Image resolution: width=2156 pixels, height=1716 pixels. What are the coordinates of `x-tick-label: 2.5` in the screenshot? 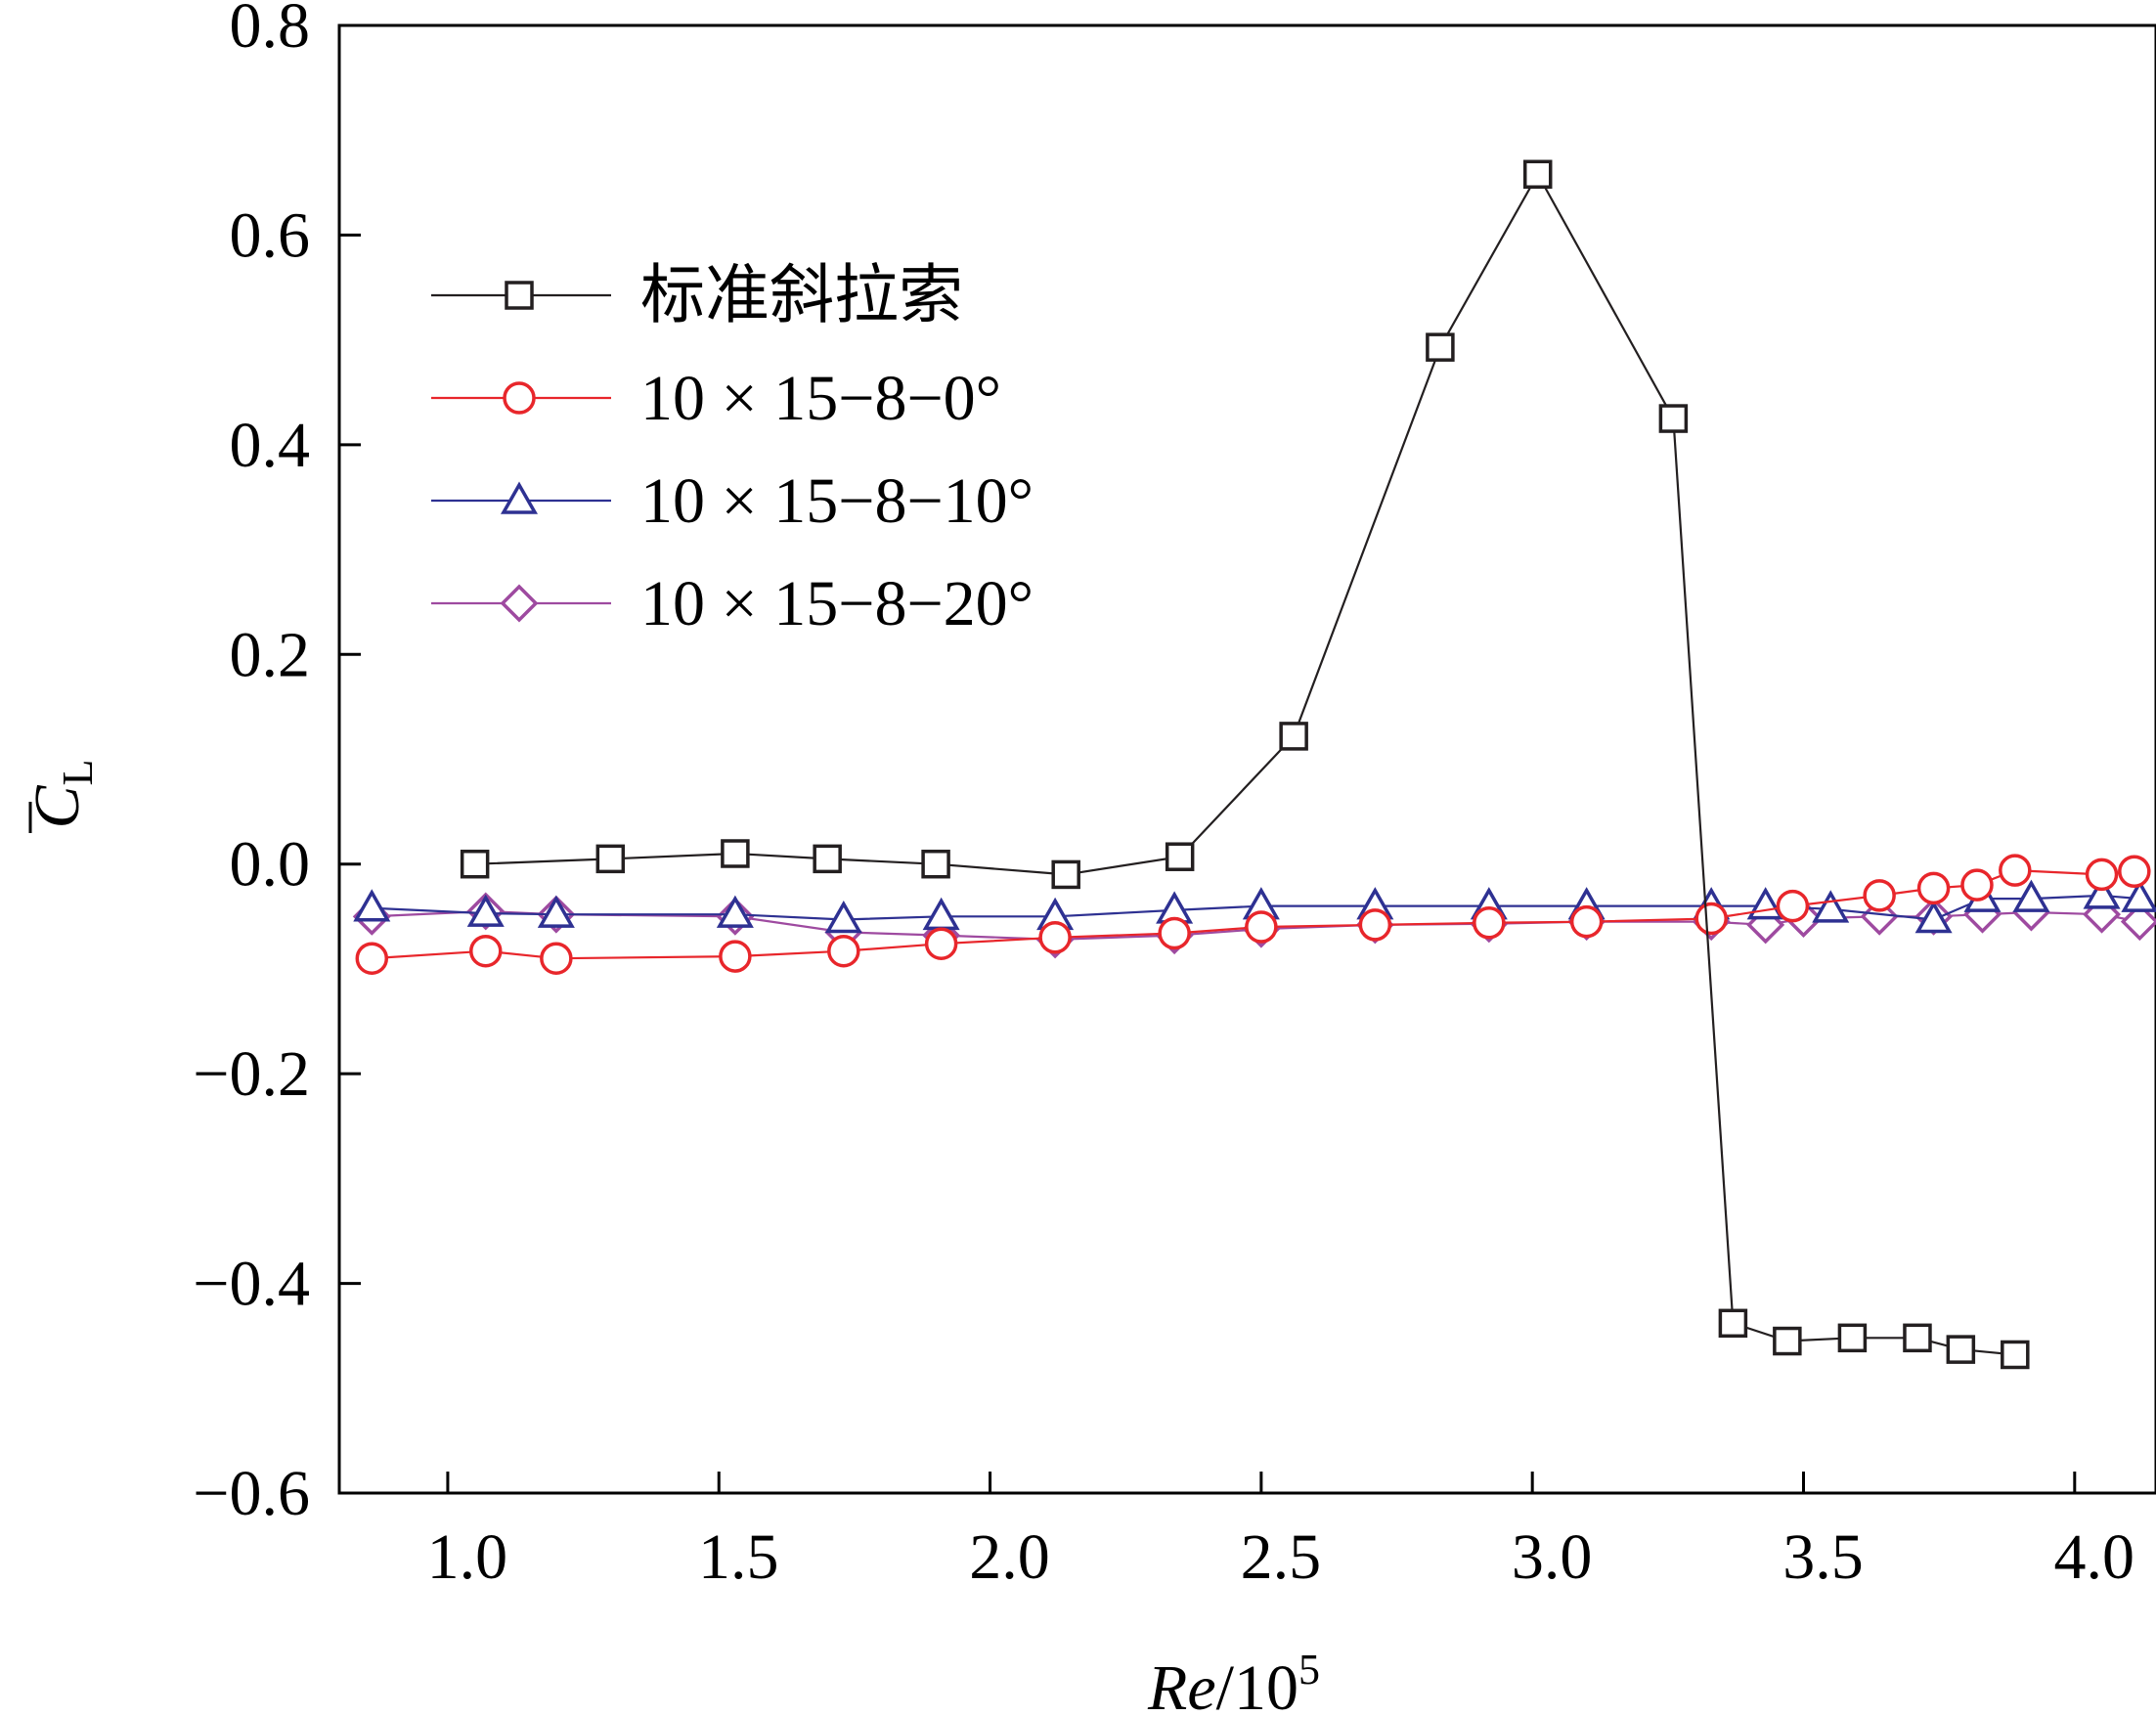 It's located at (1281, 1557).